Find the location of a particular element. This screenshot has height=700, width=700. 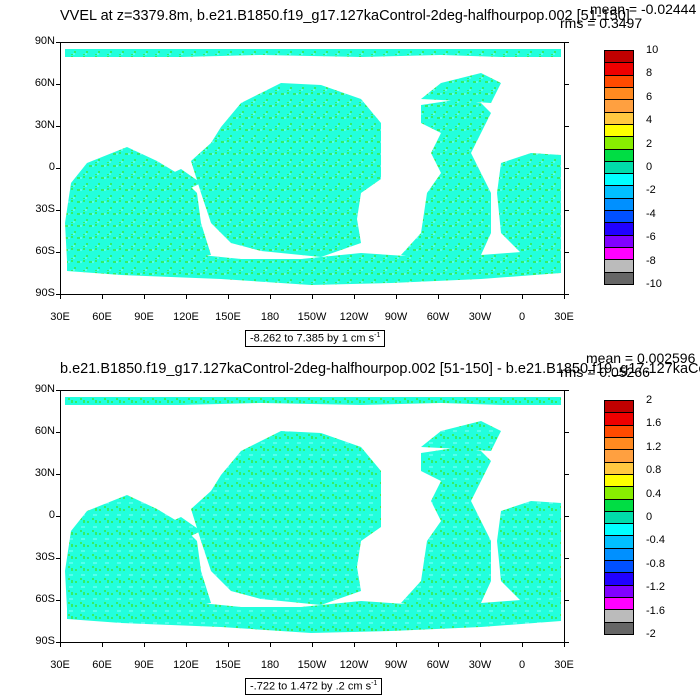

lon-label: 90E is located at coordinates (144, 665).